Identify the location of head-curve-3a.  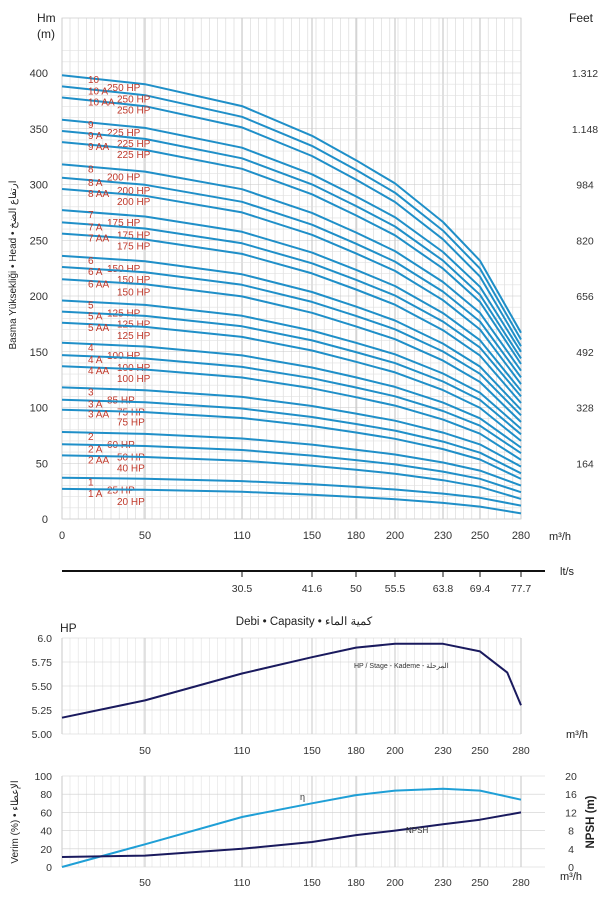
(291, 436).